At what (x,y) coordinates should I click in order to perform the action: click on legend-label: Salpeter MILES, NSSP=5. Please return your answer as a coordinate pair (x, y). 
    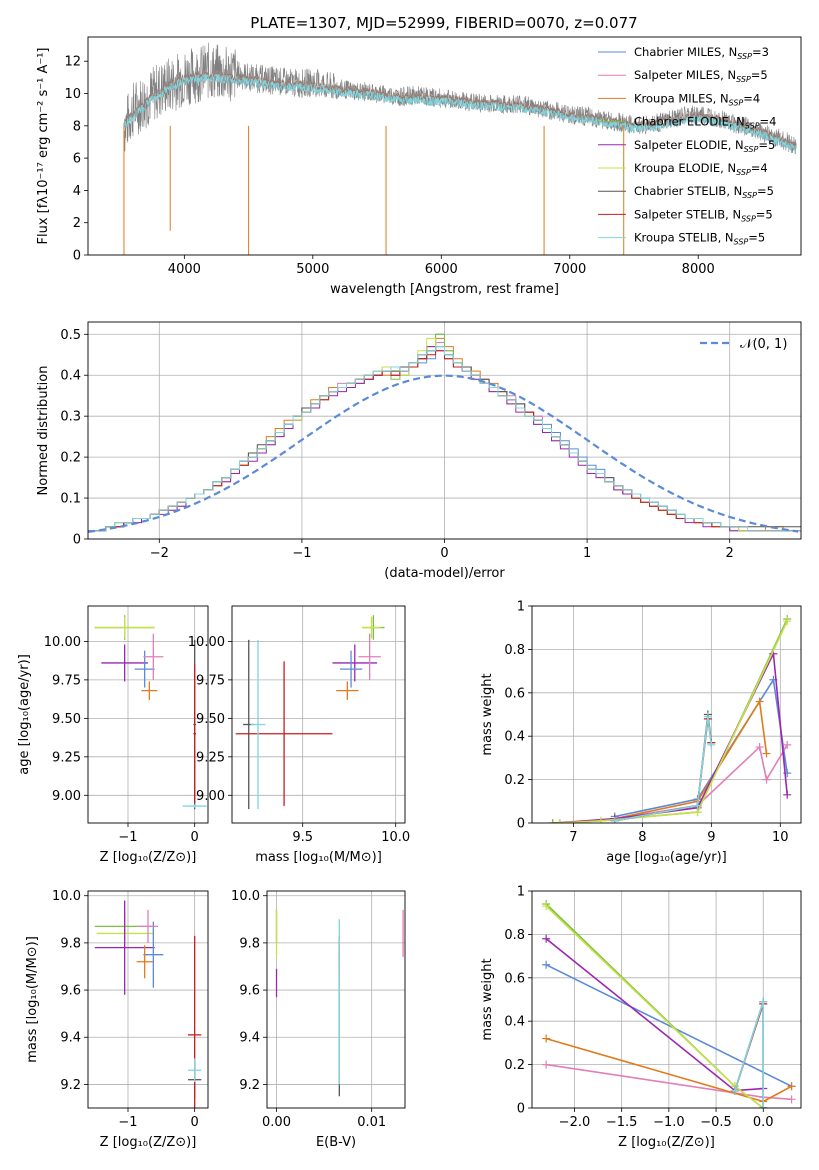
    Looking at the image, I should click on (701, 76).